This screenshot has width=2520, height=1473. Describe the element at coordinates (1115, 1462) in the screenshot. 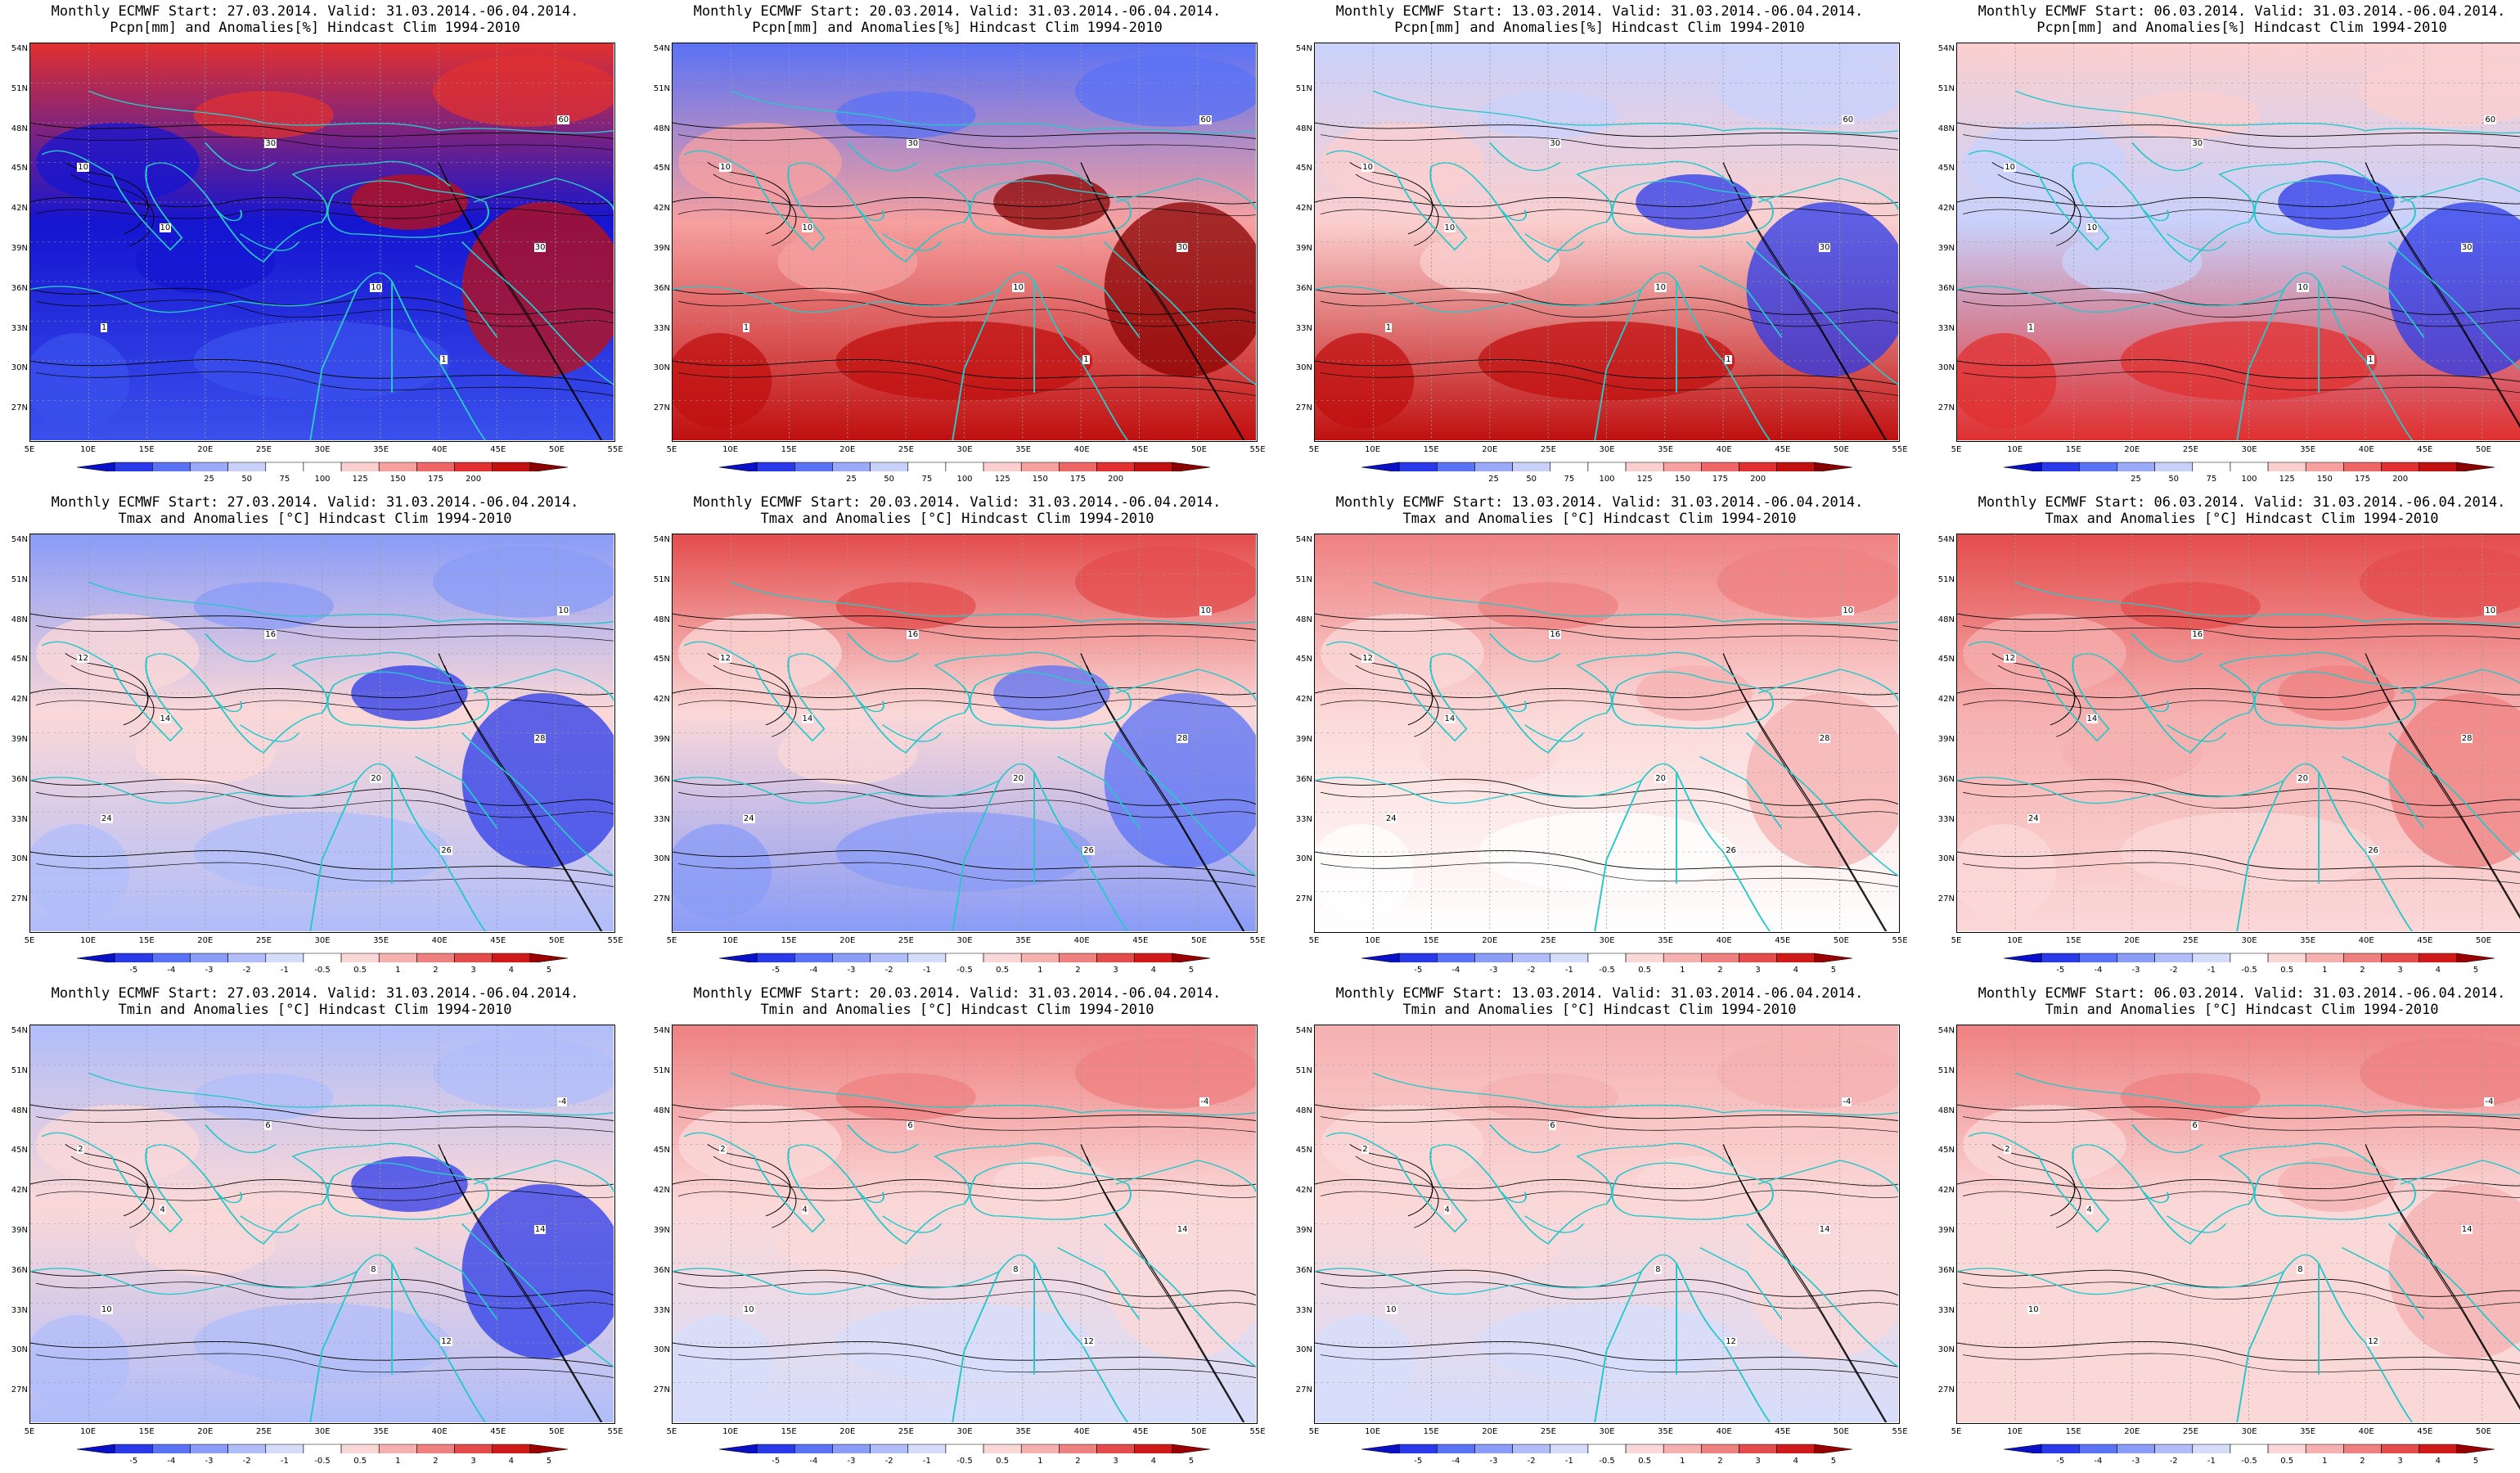

I see `colorbar-tick-label: 3` at that location.